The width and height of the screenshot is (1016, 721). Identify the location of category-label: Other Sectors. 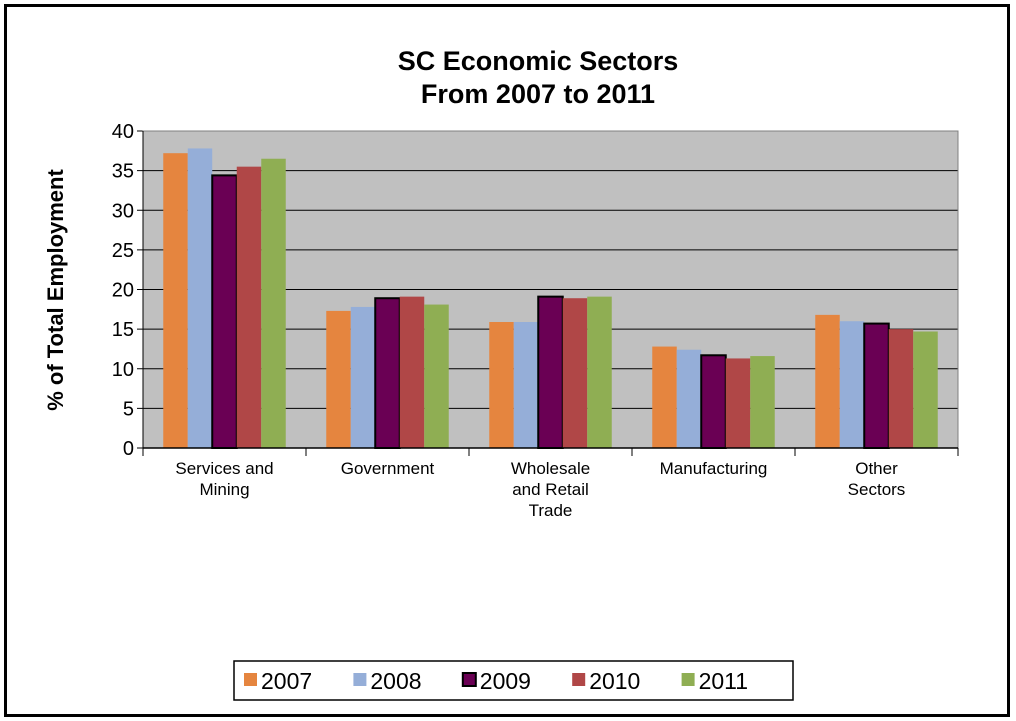
(877, 479).